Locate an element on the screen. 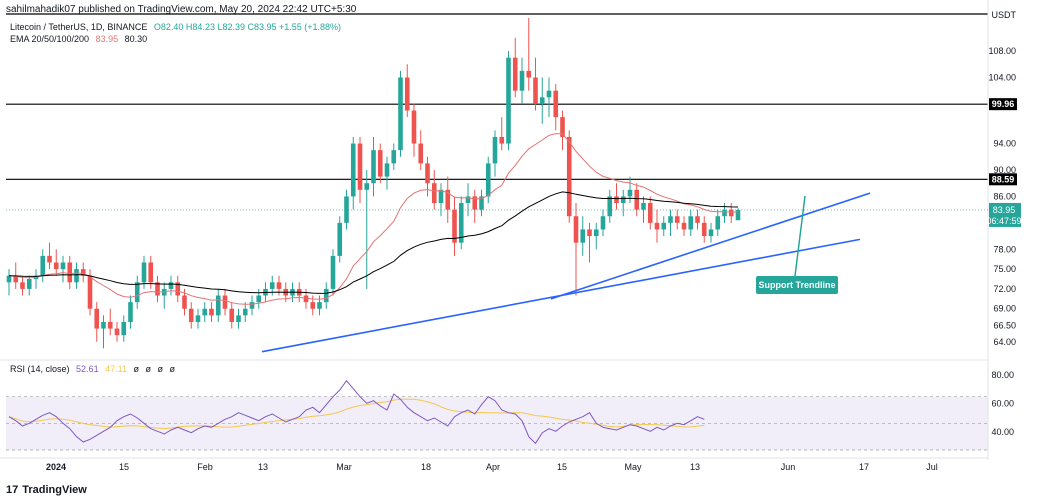 The image size is (1038, 500). rsi-legend: RSI (14, close) 52.61 47.11 ø ø ø ø is located at coordinates (94, 369).